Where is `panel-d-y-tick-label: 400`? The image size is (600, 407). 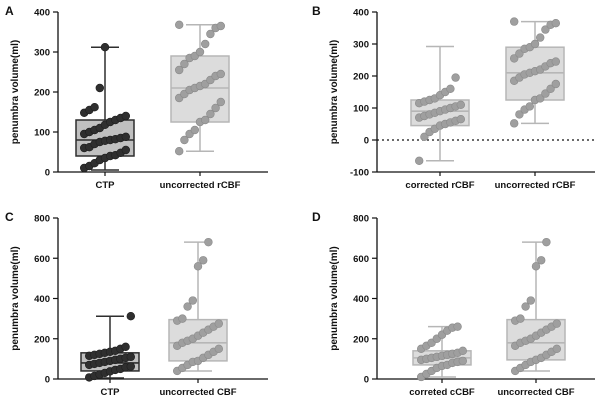 panel-d-y-tick-label: 400 is located at coordinates (361, 299).